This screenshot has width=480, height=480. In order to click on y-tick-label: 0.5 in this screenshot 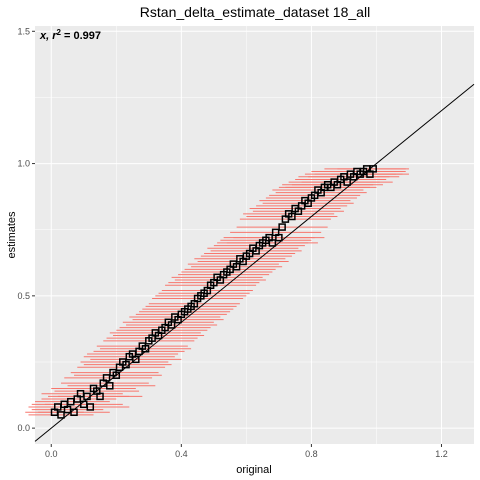, I will do `click(23, 296)`.